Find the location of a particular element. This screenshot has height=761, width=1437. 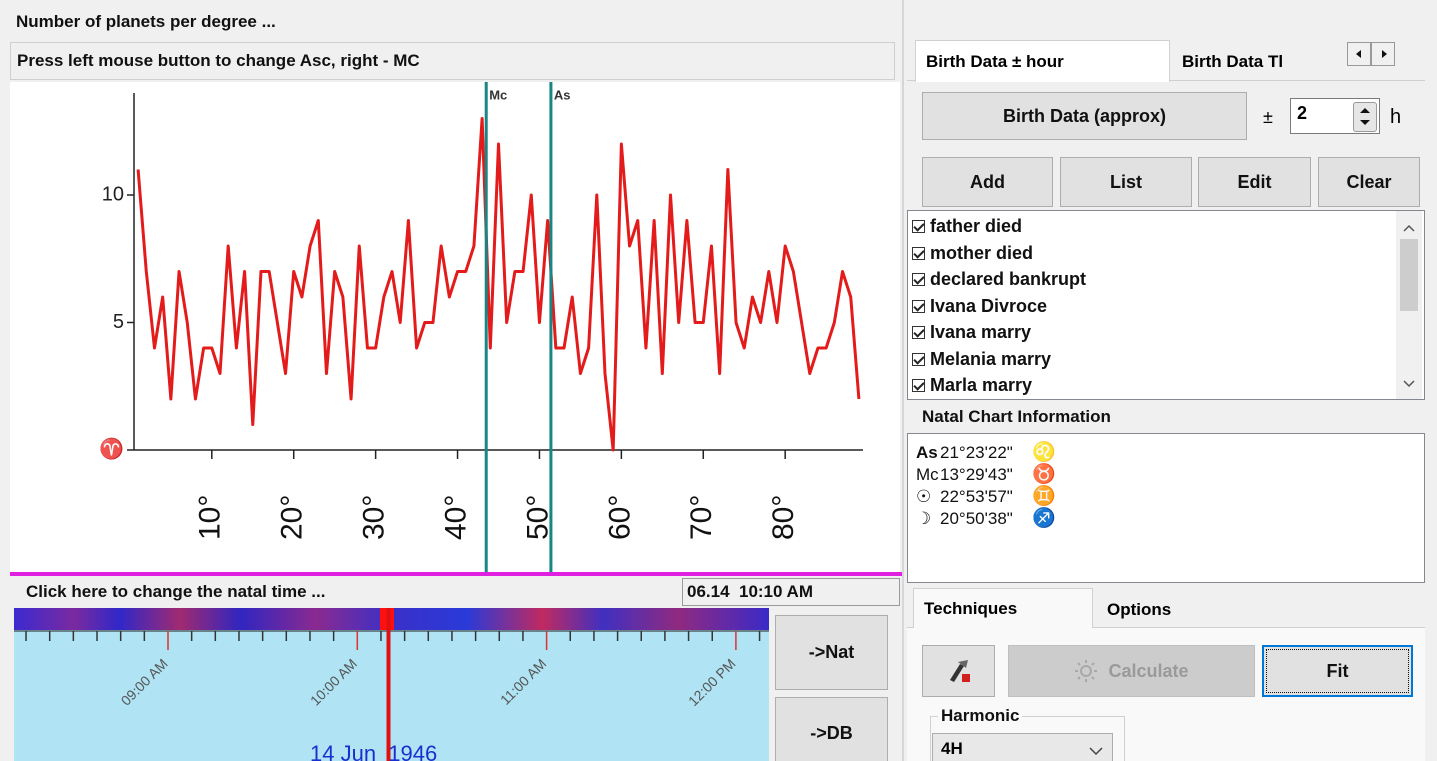

event-item: Ivana marry is located at coordinates (1166, 332).